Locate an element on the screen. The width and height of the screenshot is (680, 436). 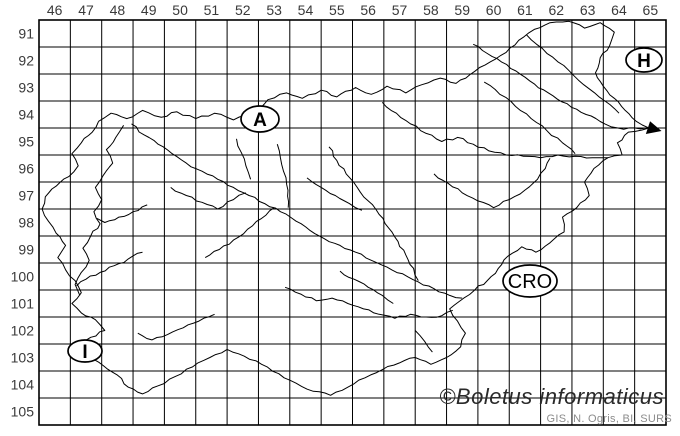
grid-col-label: 61 is located at coordinates (525, 10).